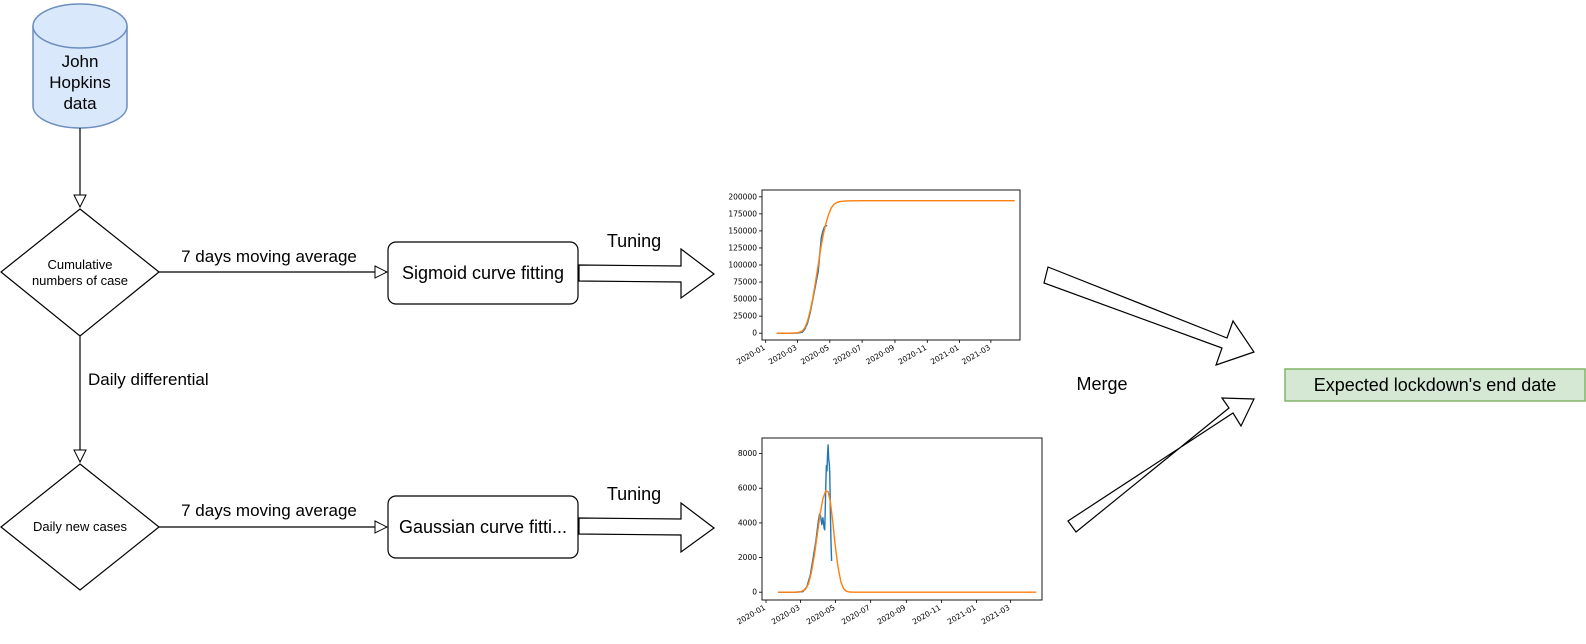 This screenshot has height=644, width=1586. What do you see at coordinates (742, 196) in the screenshot?
I see `sigmoid-chart-y-tick-label: 200000` at bounding box center [742, 196].